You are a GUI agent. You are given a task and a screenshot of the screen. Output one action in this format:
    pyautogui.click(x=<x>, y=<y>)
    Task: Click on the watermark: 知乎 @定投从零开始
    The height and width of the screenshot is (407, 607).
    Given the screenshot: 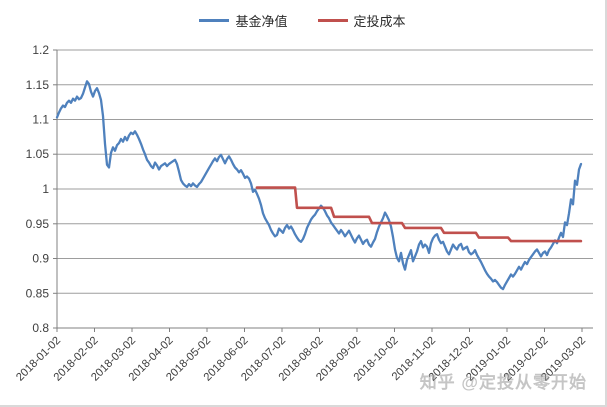 What is the action you would take?
    pyautogui.click(x=503, y=382)
    